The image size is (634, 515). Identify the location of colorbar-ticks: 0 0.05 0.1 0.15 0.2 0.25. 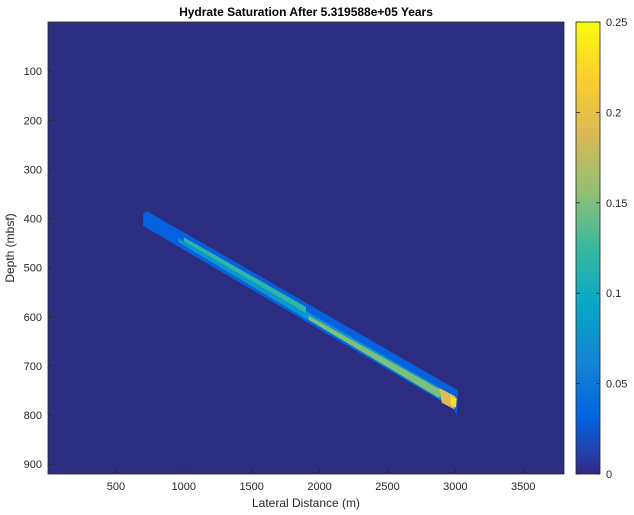
(601, 249).